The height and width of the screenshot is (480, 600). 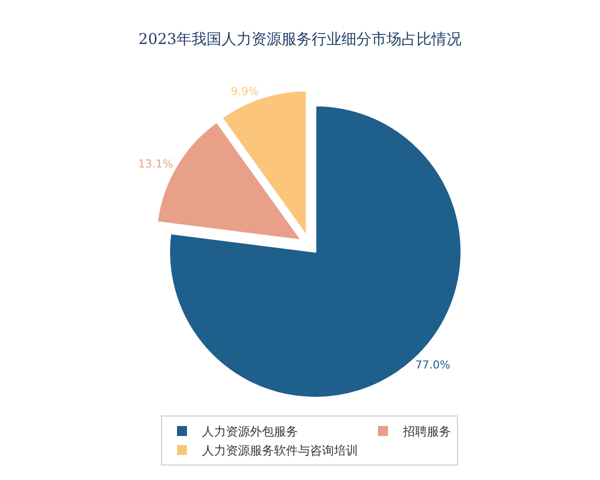 I want to click on data-label: 77.0%, so click(x=432, y=365).